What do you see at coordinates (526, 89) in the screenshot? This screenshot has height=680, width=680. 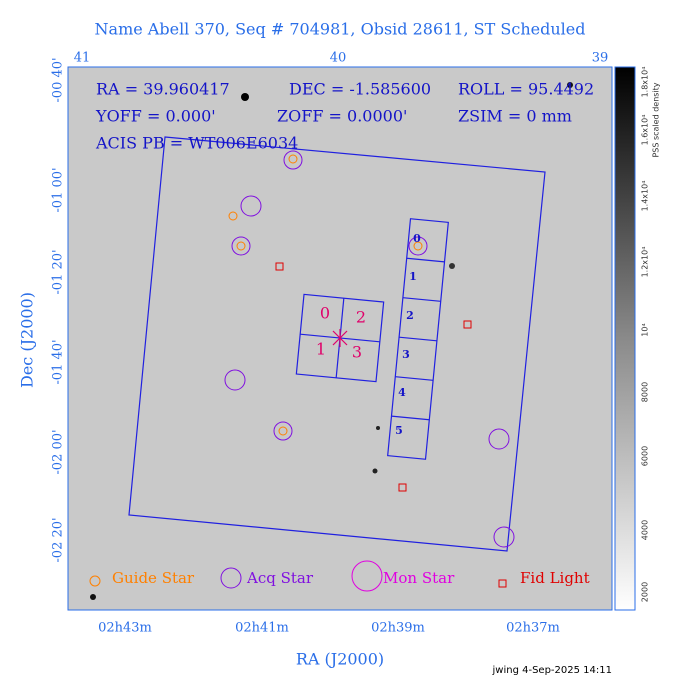 I see `info-line: ROLL = 95.4492` at bounding box center [526, 89].